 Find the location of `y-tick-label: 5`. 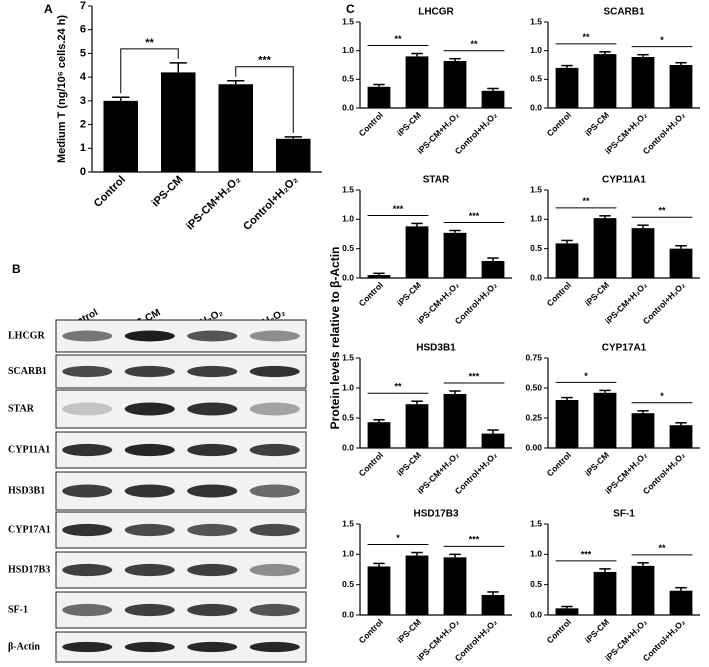

y-tick-label: 5 is located at coordinates (83, 53).